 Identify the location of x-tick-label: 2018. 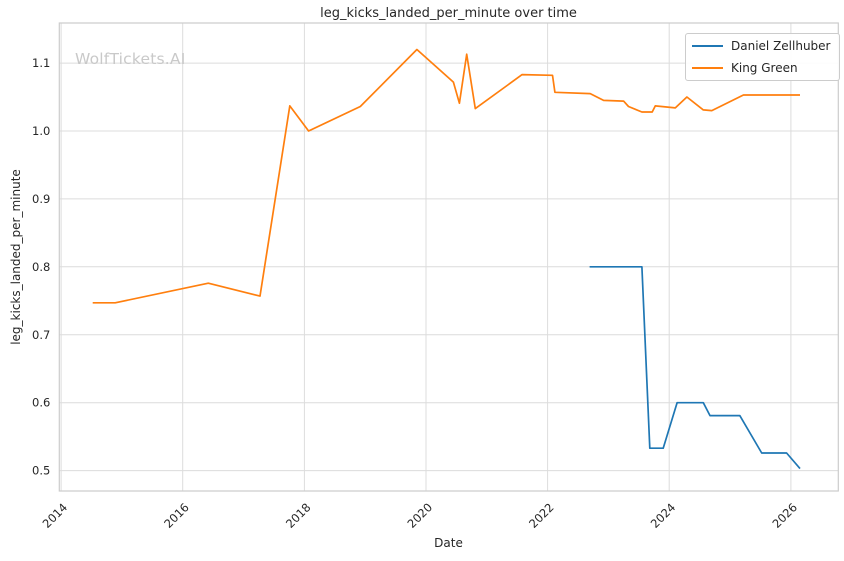
(298, 515).